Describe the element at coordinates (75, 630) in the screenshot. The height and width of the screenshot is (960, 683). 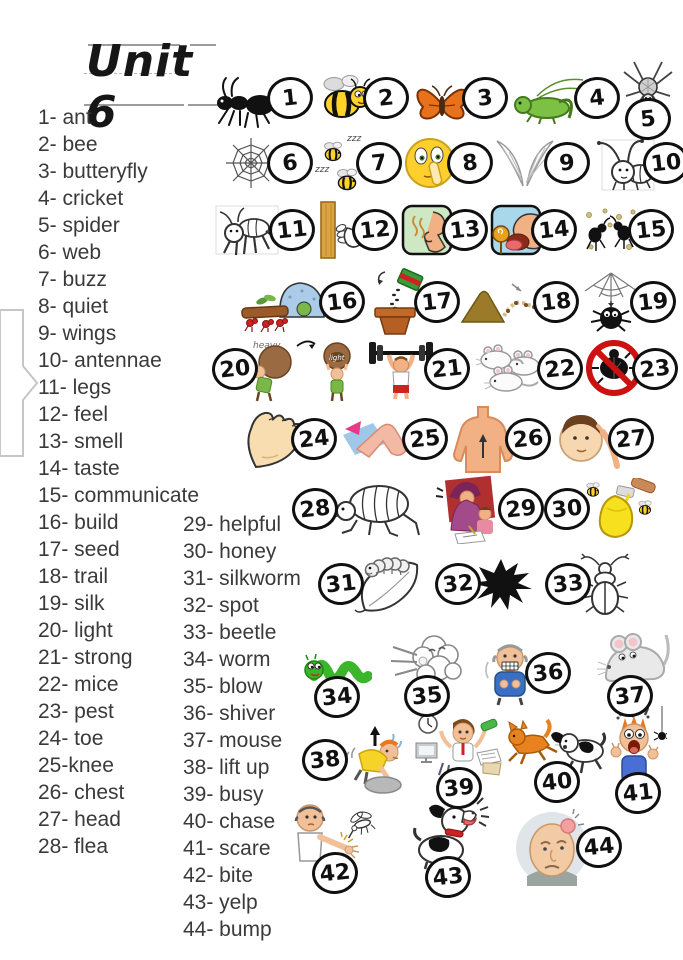
I see `word-list-item: 20- light` at that location.